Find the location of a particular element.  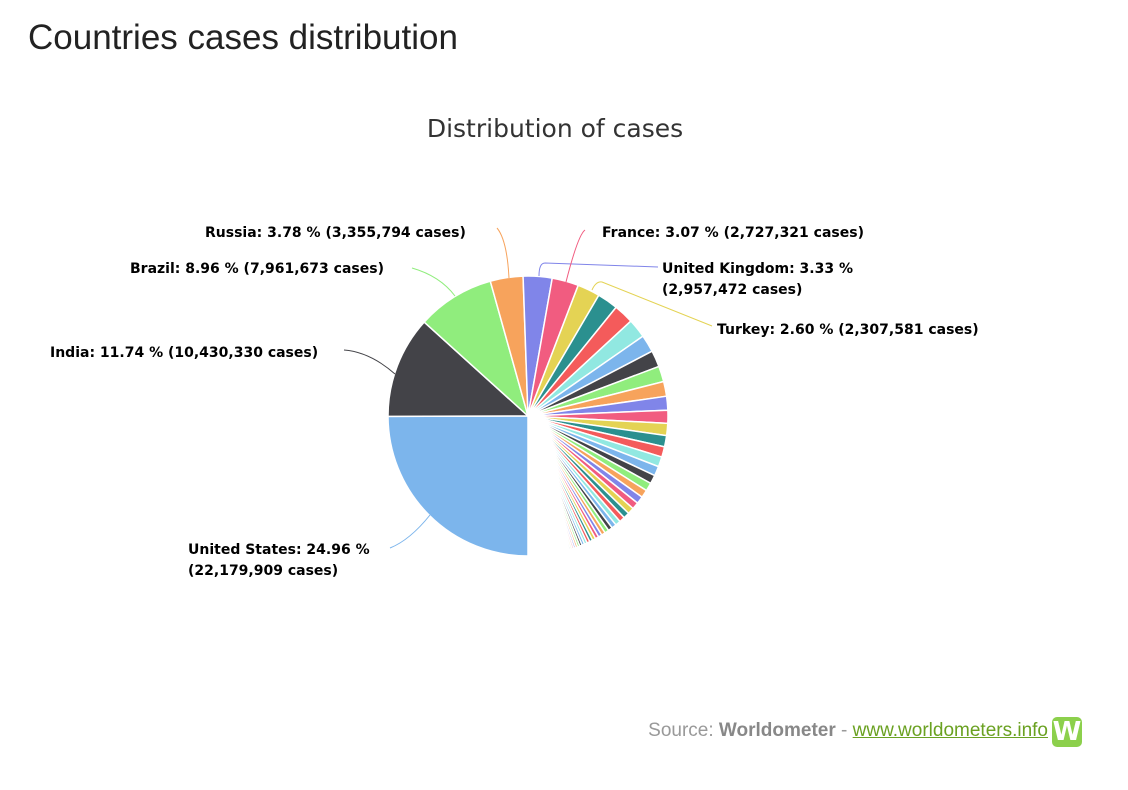

connector-uk is located at coordinates (598, 269).